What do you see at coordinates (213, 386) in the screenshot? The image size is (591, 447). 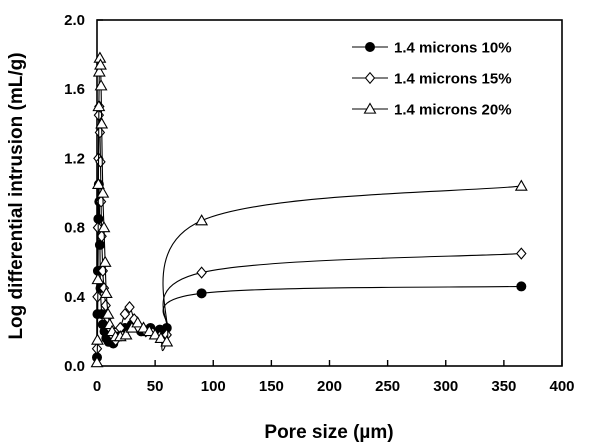 I see `x-tick-label: 100` at bounding box center [213, 386].